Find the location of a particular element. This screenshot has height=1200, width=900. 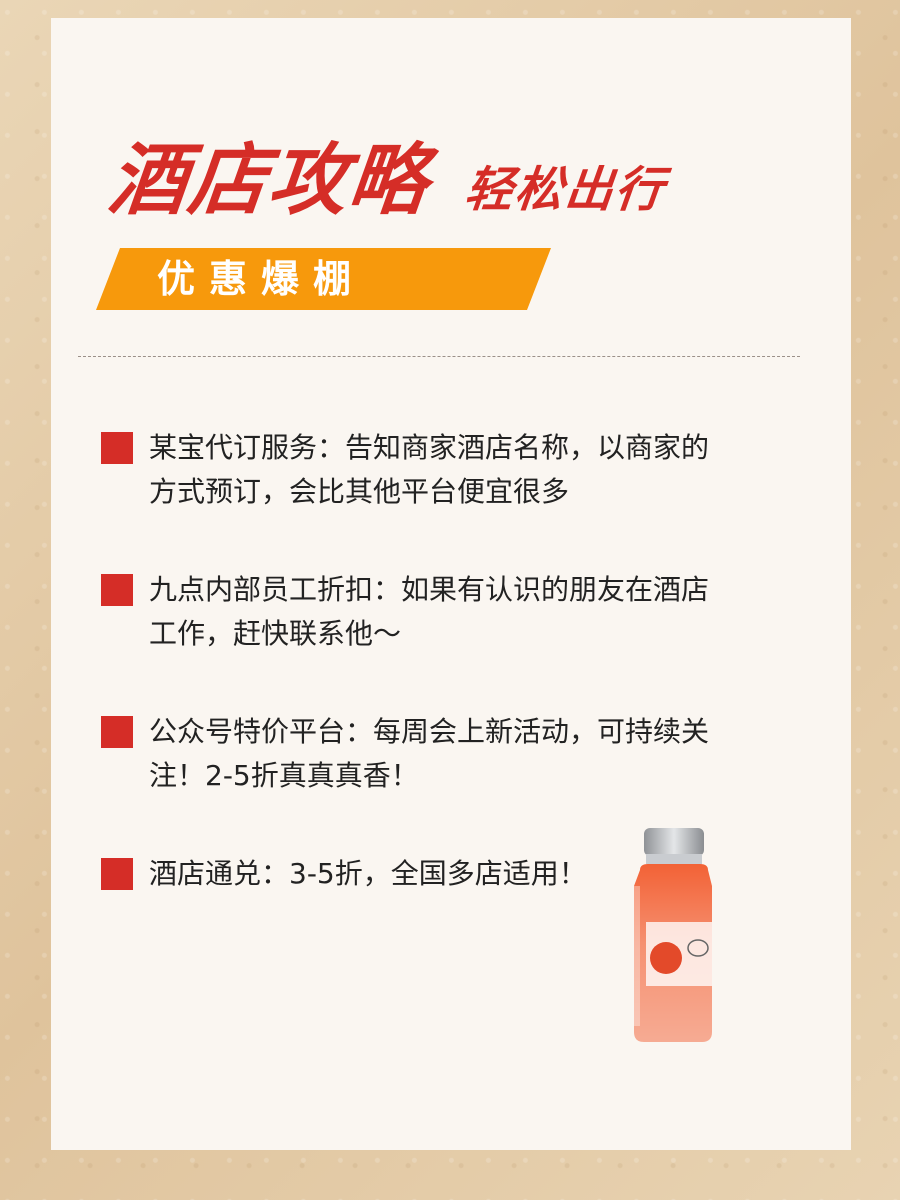

title-row: 酒店攻略 轻松出行 is located at coordinates (386, 168).